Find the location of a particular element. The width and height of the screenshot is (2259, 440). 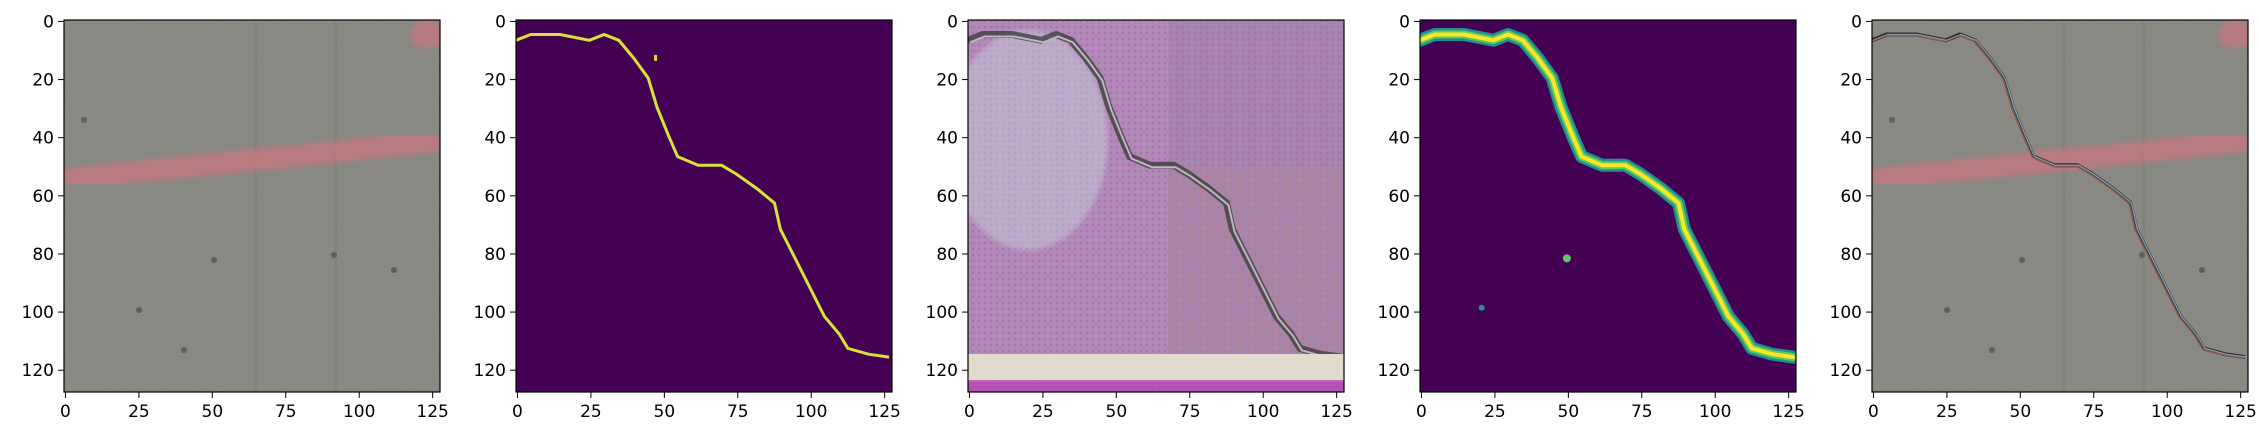

generated-image is located at coordinates (1156, 206).